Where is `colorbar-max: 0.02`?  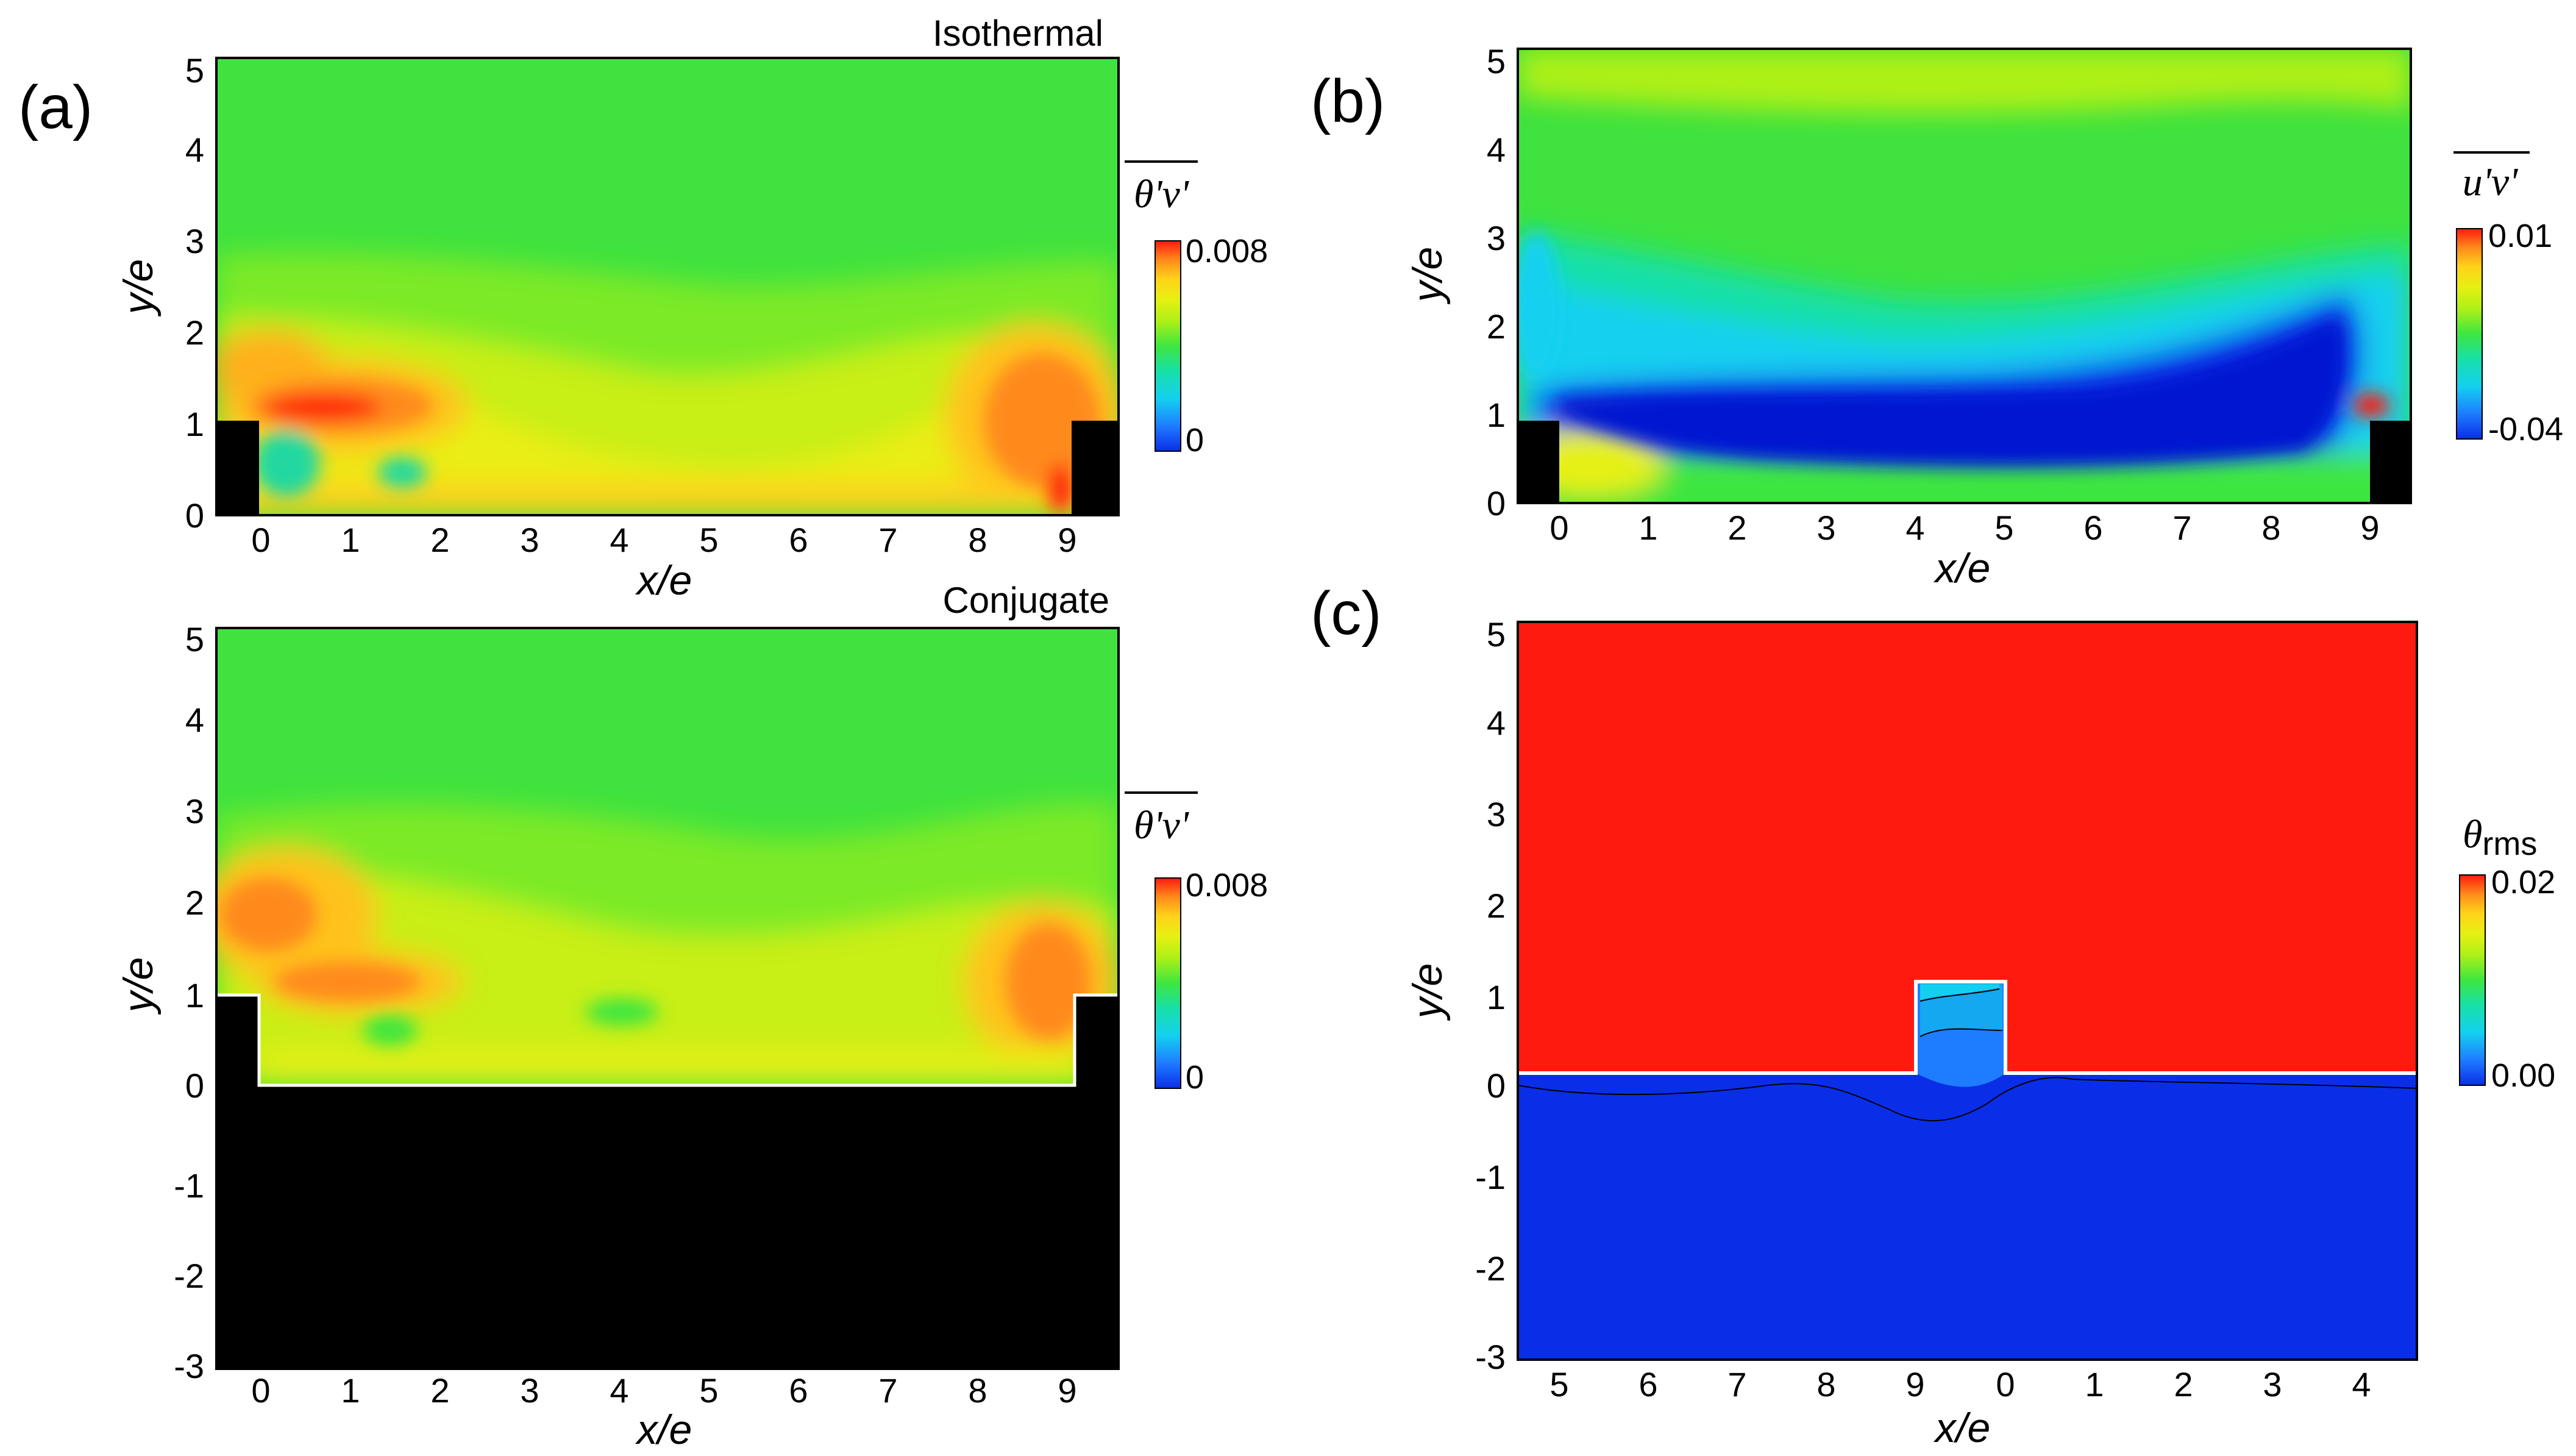 colorbar-max: 0.02 is located at coordinates (2523, 882).